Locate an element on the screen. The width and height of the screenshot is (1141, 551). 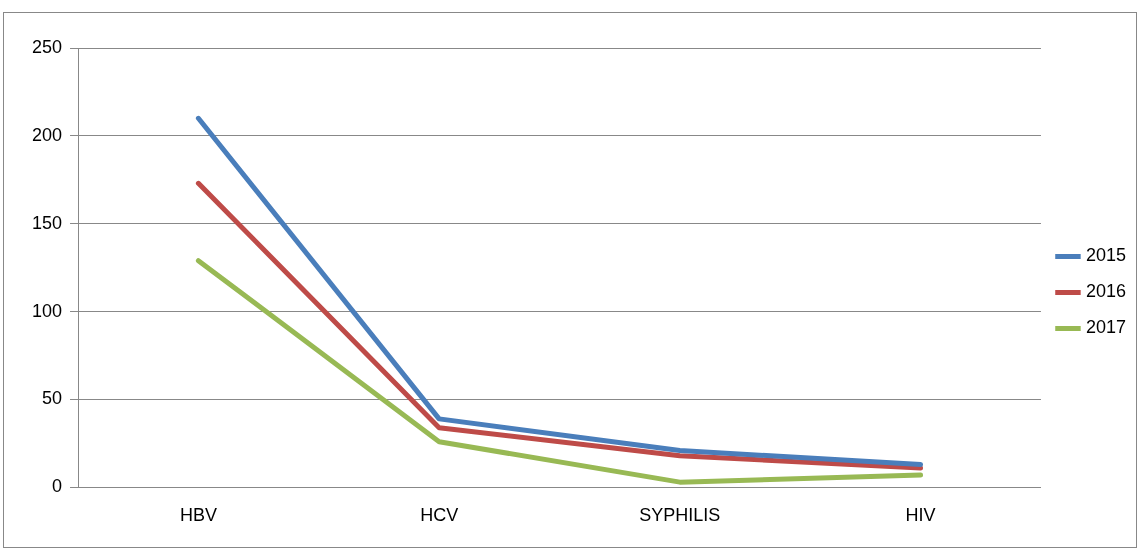
x-tick-label: HBV is located at coordinates (198, 515).